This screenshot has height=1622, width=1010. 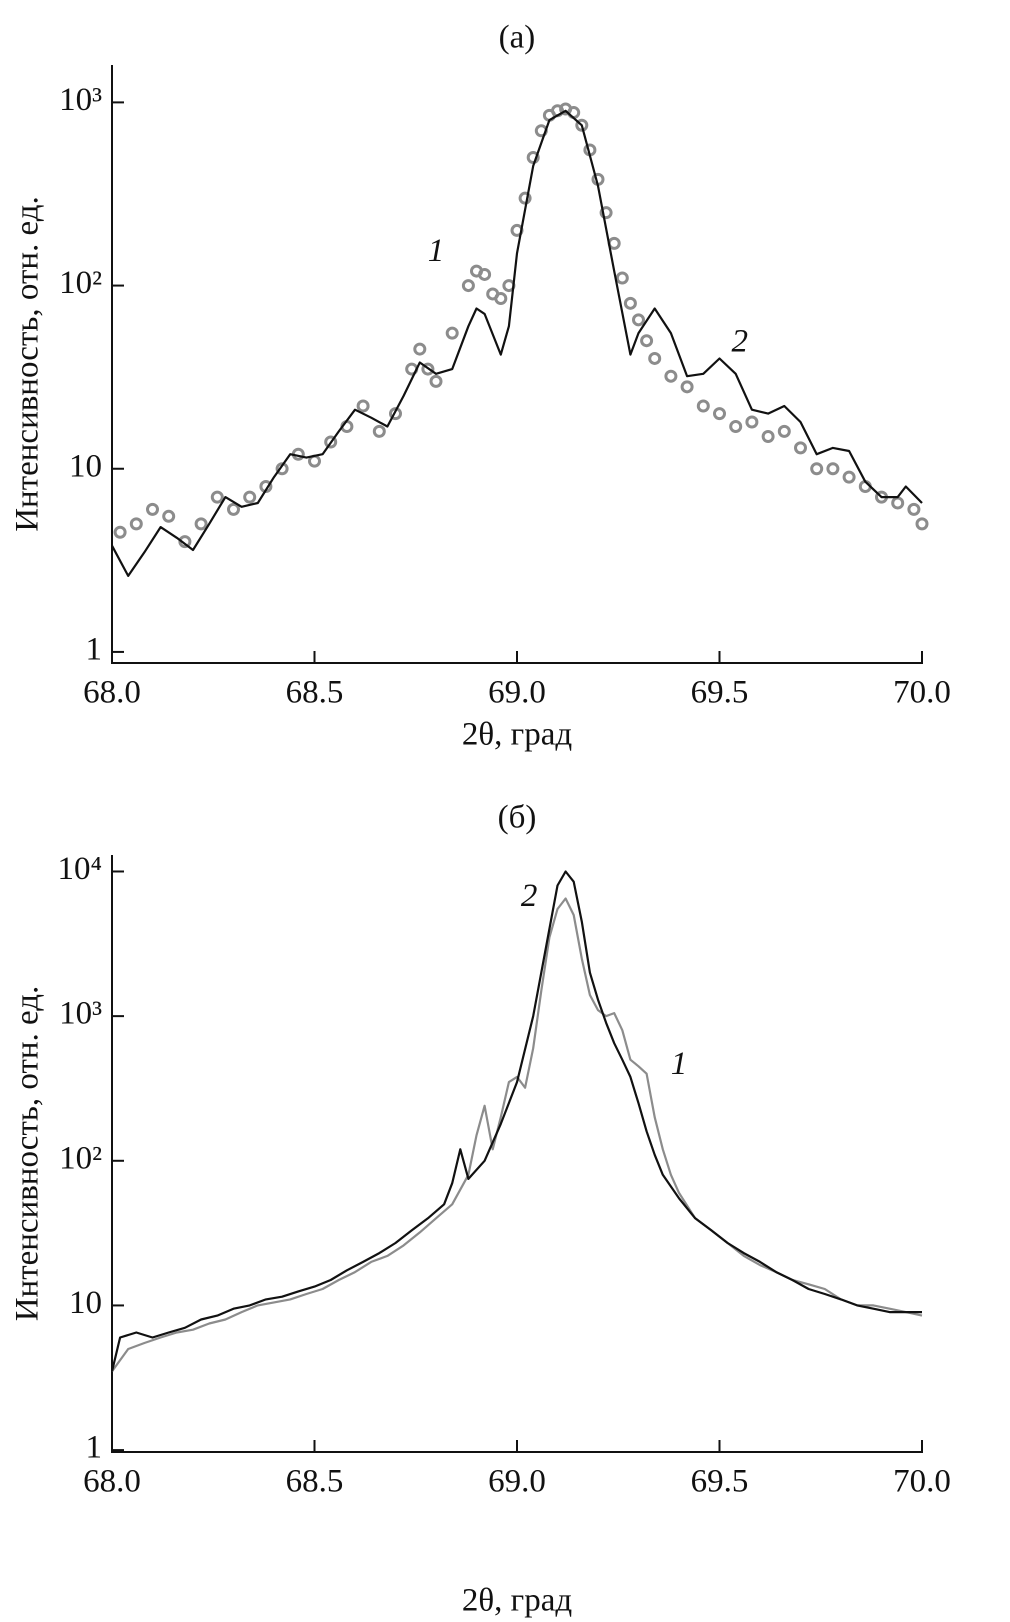 I want to click on chart-title: (б), so click(x=517, y=818).